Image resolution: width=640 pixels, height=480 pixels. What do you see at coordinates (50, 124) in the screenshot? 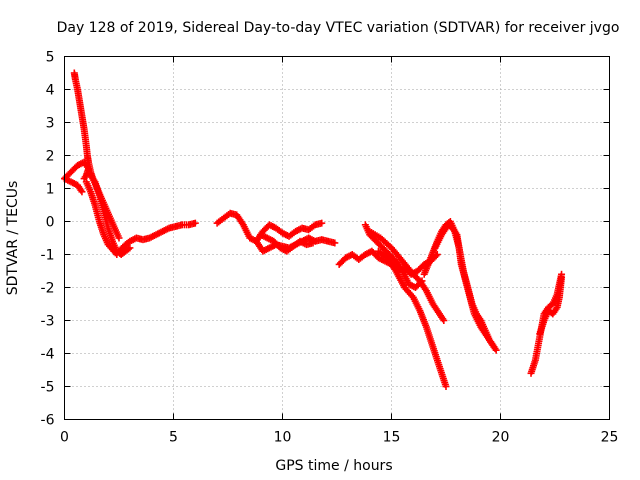
I see `y-tick-label: 3` at bounding box center [50, 124].